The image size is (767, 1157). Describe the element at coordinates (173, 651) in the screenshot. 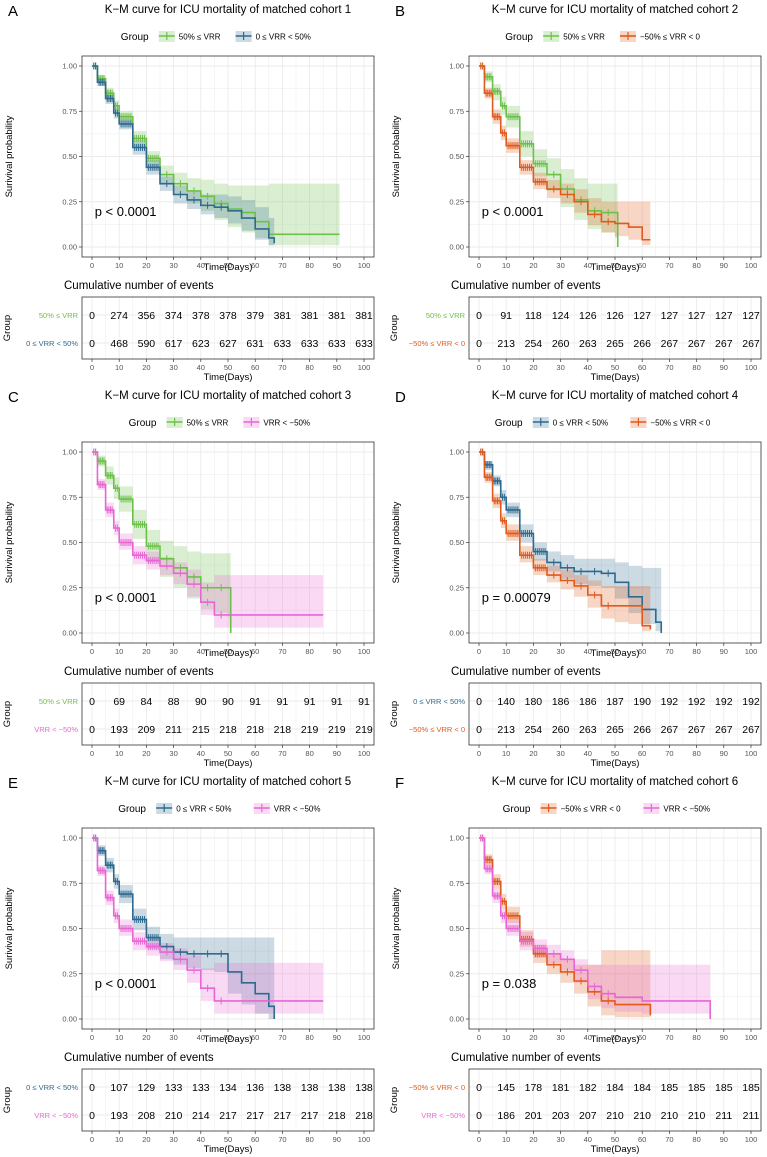

I see `x-tick-label: 30` at that location.